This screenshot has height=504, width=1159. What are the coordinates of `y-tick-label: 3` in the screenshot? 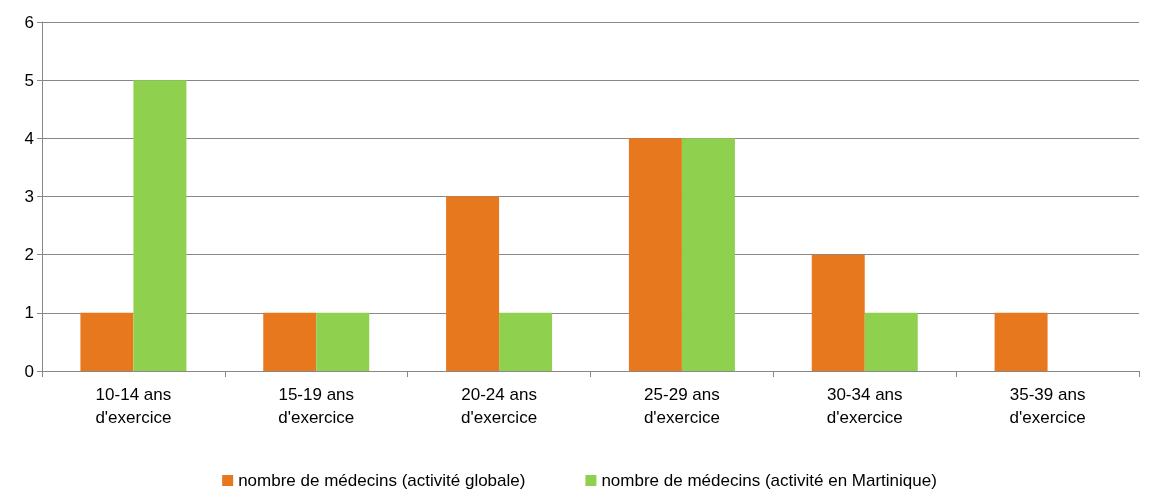 It's located at (29, 196).